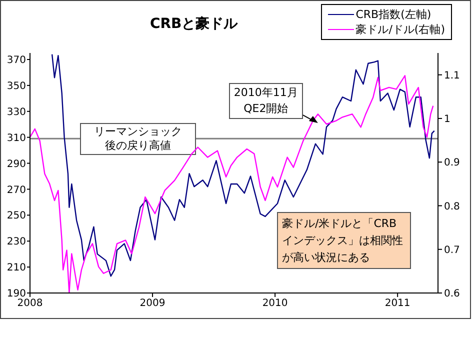 Image resolution: width=472 pixels, height=340 pixels. I want to click on y2-tick-label: 0.9, so click(452, 163).